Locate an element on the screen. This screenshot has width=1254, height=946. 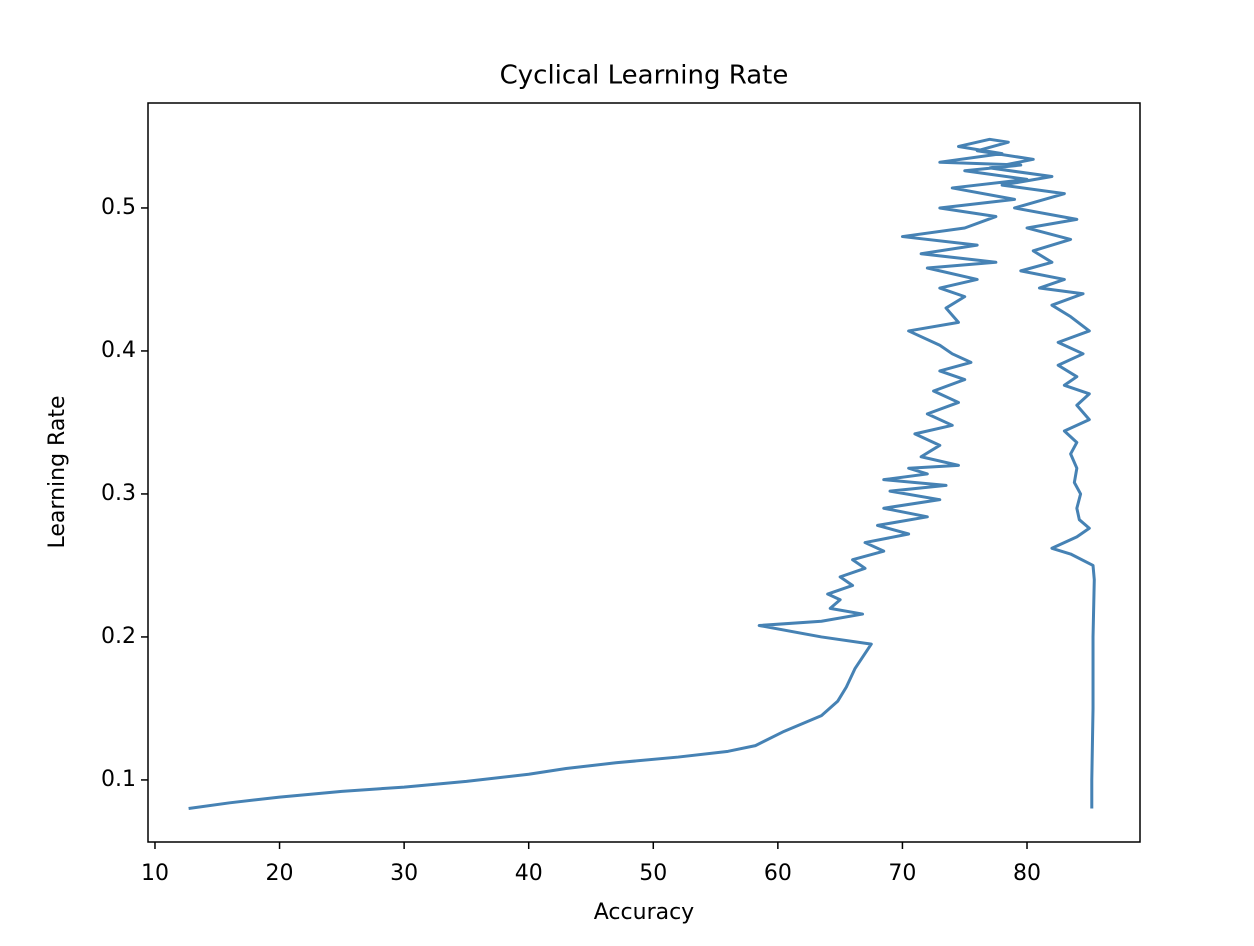
x-tick-label: 40 is located at coordinates (529, 873).